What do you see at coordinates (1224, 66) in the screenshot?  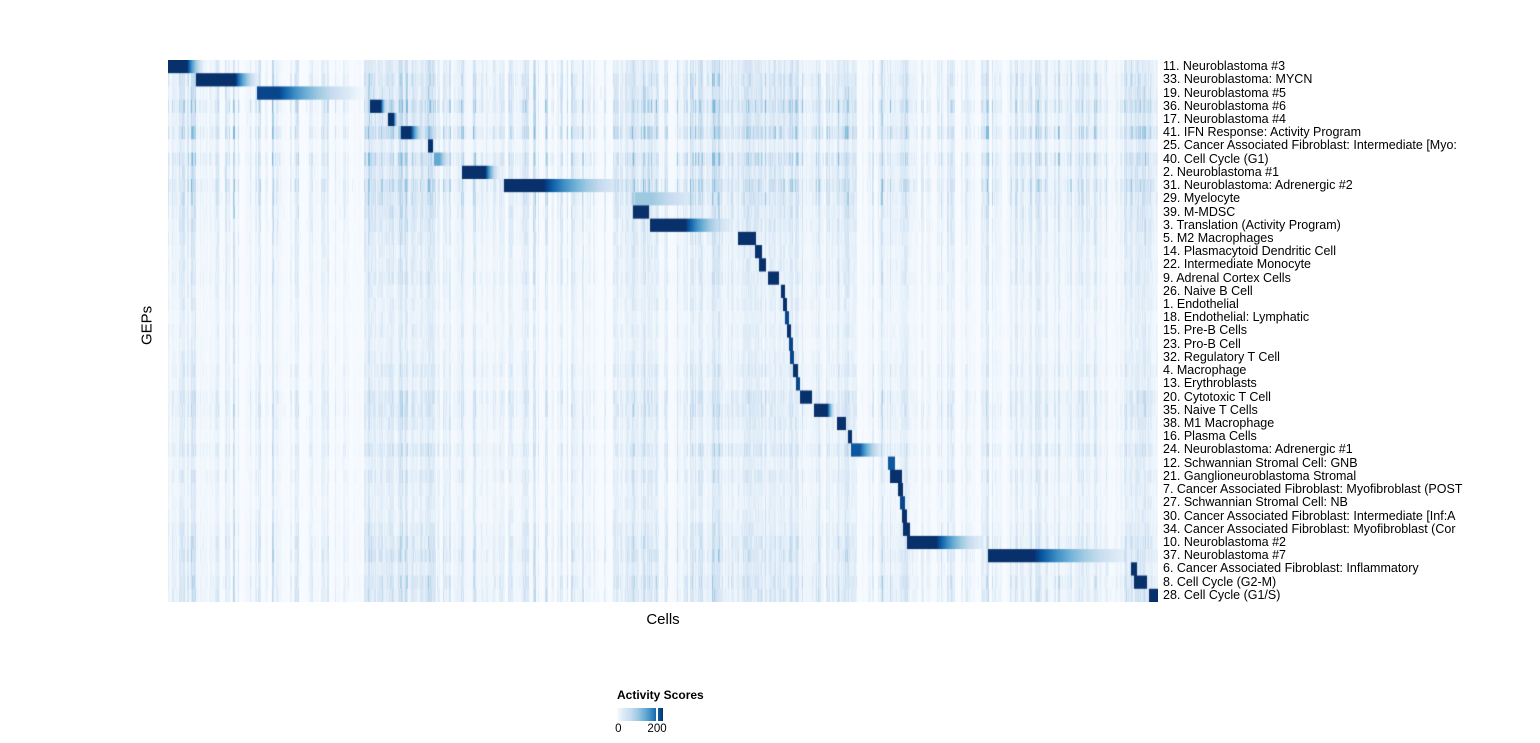 I see `row-label: 11. Neuroblastoma #3` at bounding box center [1224, 66].